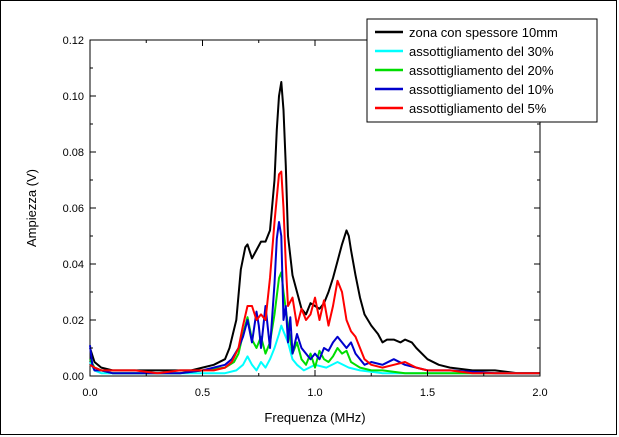 This screenshot has width=619, height=437. I want to click on x-axis-title: Frequenza (MHz), so click(314, 417).